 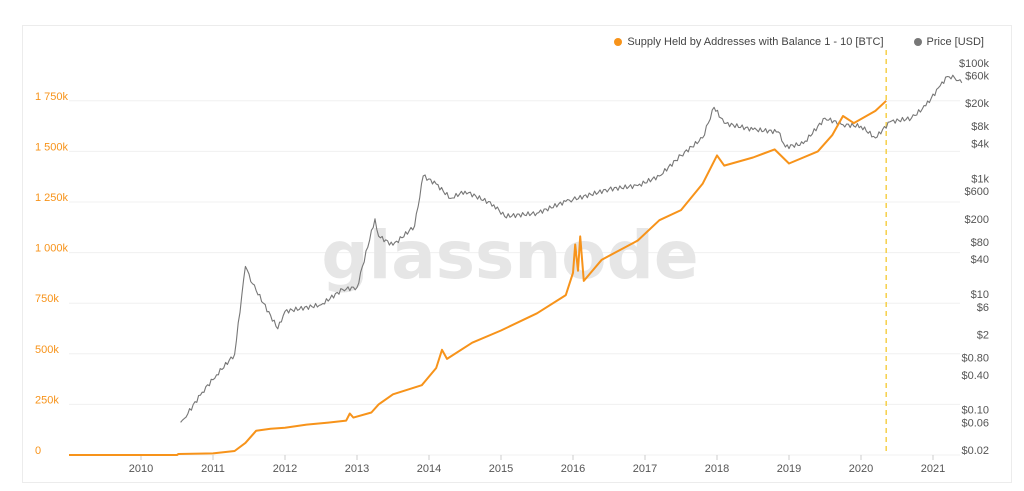 I want to click on right-tick-label: $1k, so click(x=980, y=179).